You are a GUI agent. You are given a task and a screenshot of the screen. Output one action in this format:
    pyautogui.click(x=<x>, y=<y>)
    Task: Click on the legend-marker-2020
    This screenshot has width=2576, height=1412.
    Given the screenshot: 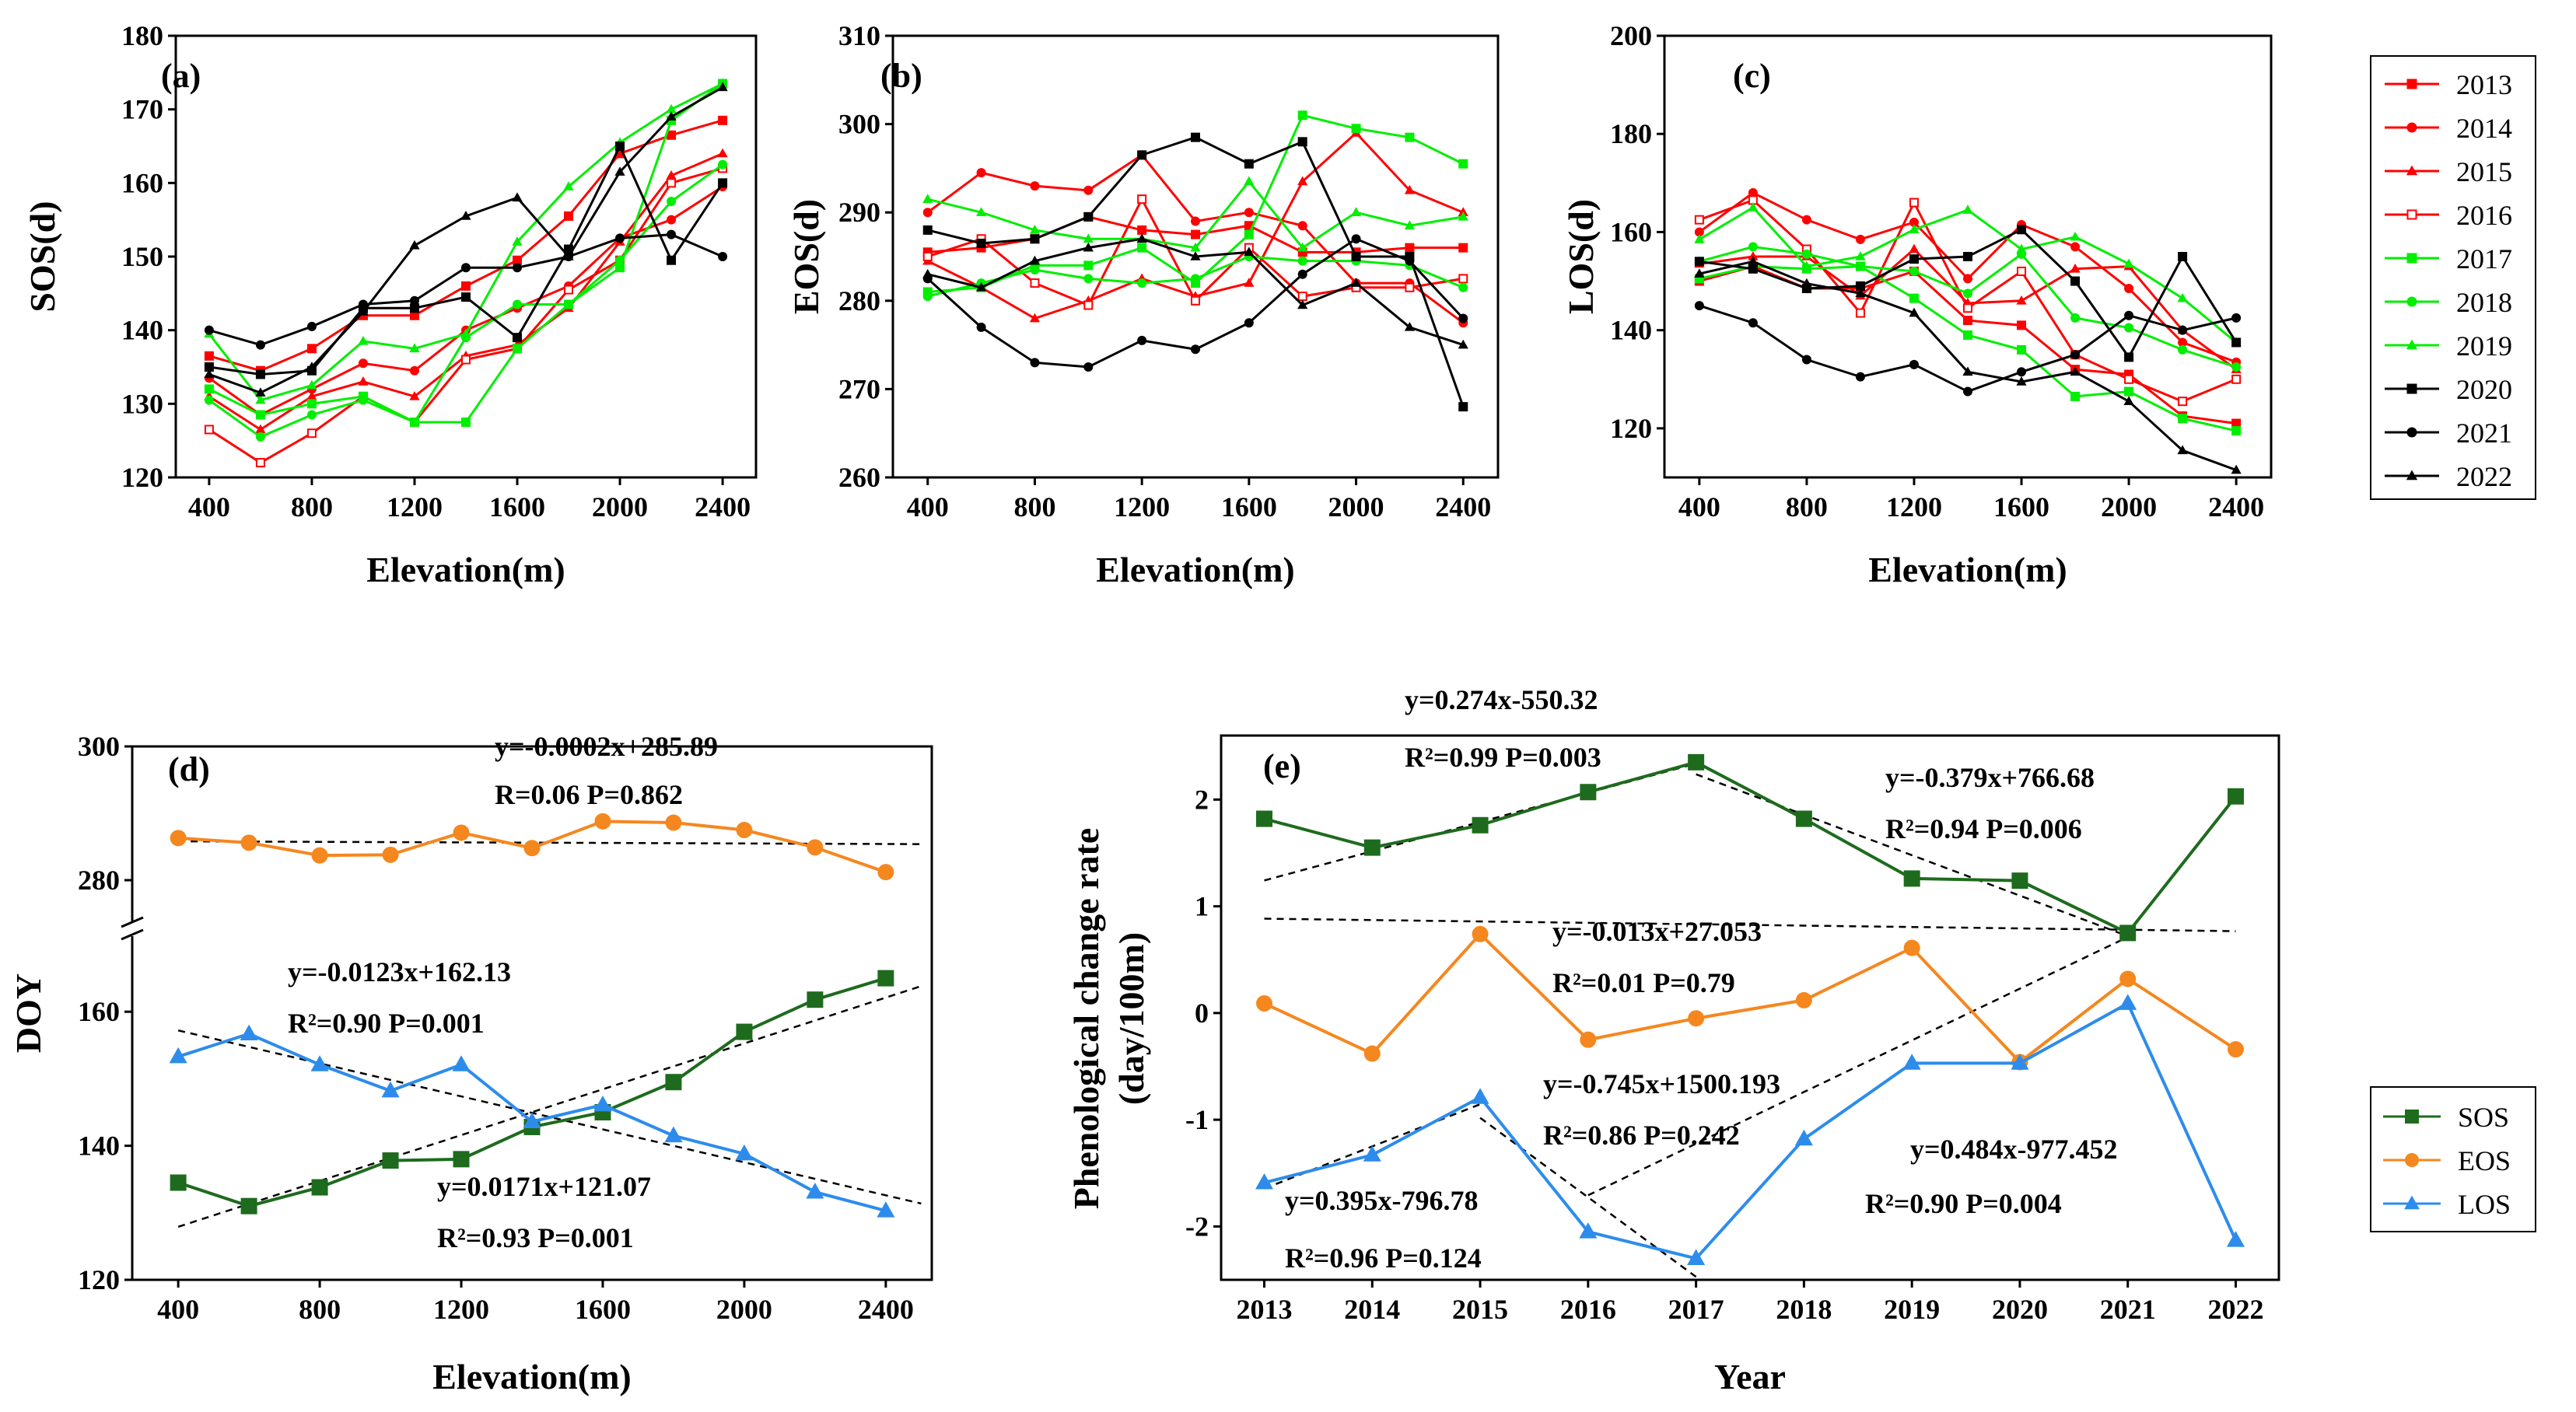 What is the action you would take?
    pyautogui.click(x=2412, y=389)
    